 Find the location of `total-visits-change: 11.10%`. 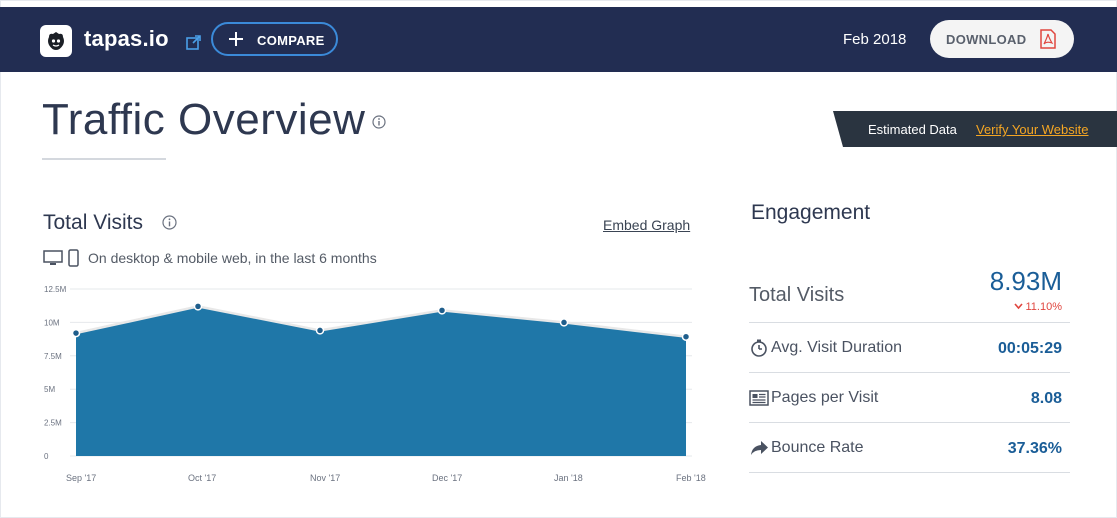

total-visits-change: 11.10% is located at coordinates (1038, 307).